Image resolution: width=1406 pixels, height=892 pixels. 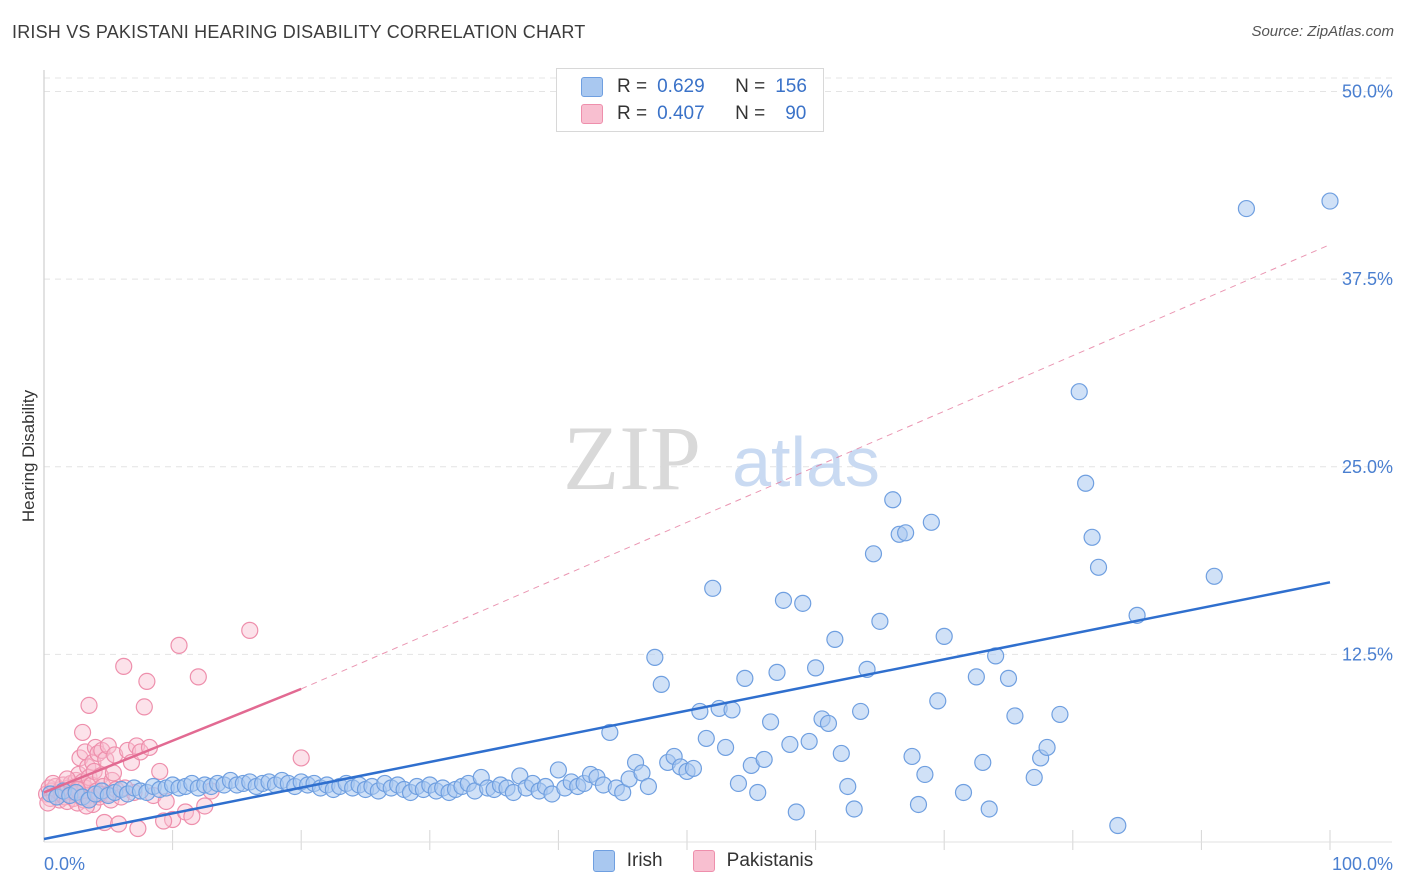 What do you see at coordinates (172, 740) in the screenshot?
I see `pakistani-trend-line` at bounding box center [172, 740].